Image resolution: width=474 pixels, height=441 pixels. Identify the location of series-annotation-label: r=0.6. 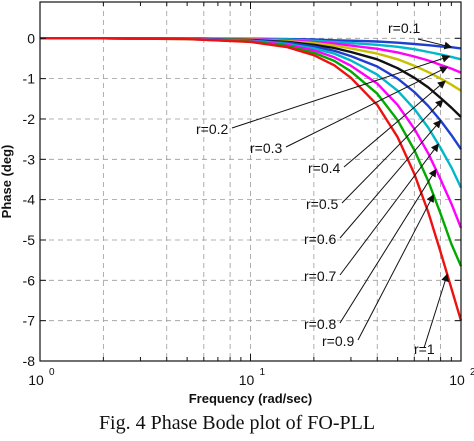
(320, 239).